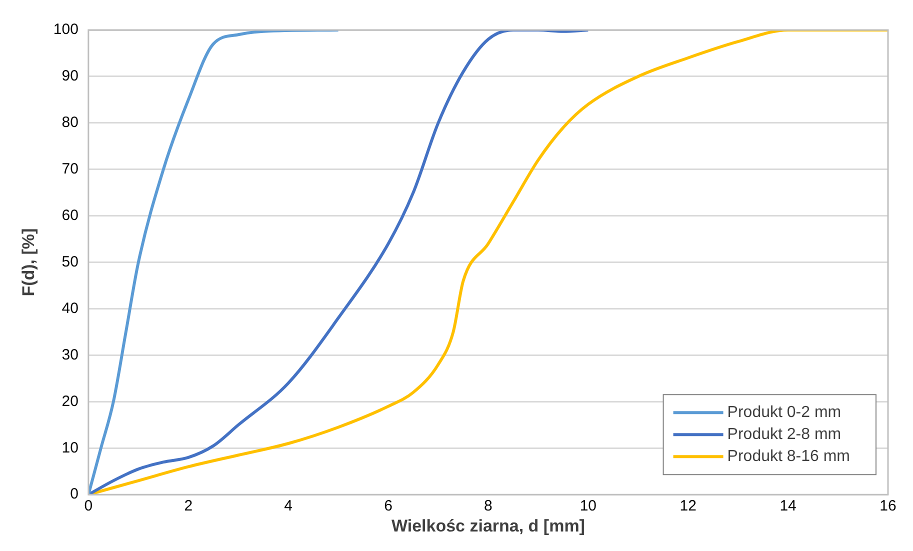 Image resolution: width=913 pixels, height=551 pixels. I want to click on x-tick-label: 14, so click(788, 506).